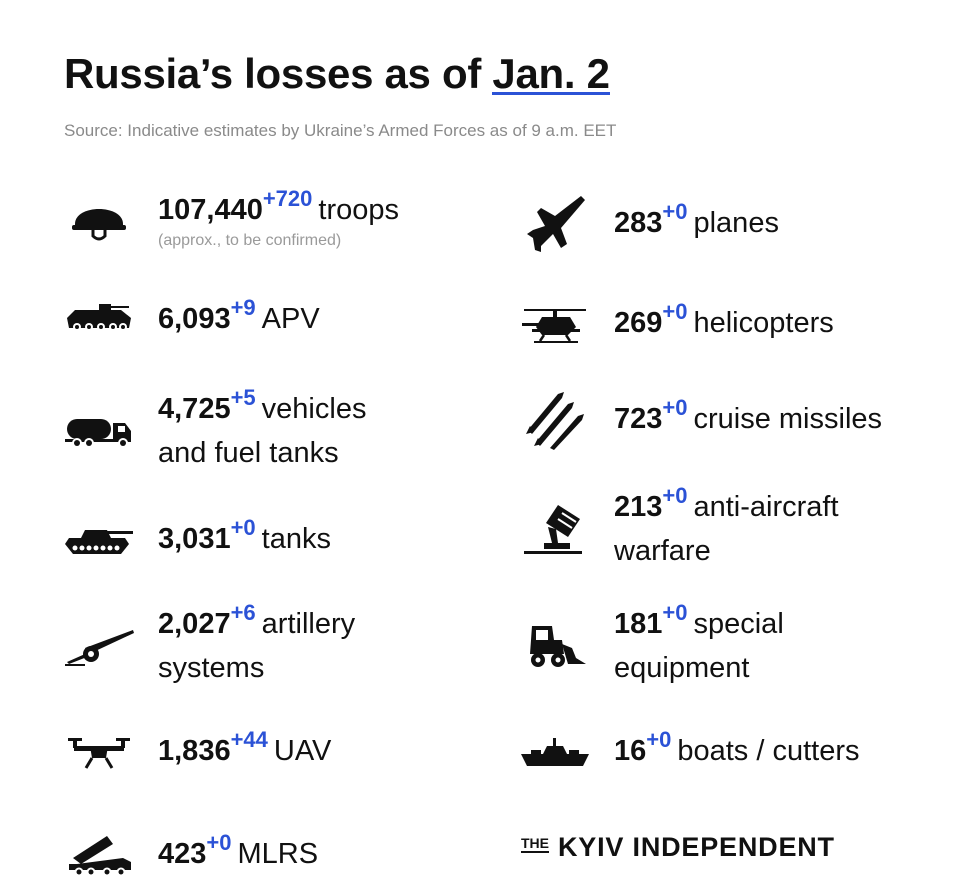  What do you see at coordinates (638, 507) in the screenshot?
I see `stat-value: 213` at bounding box center [638, 507].